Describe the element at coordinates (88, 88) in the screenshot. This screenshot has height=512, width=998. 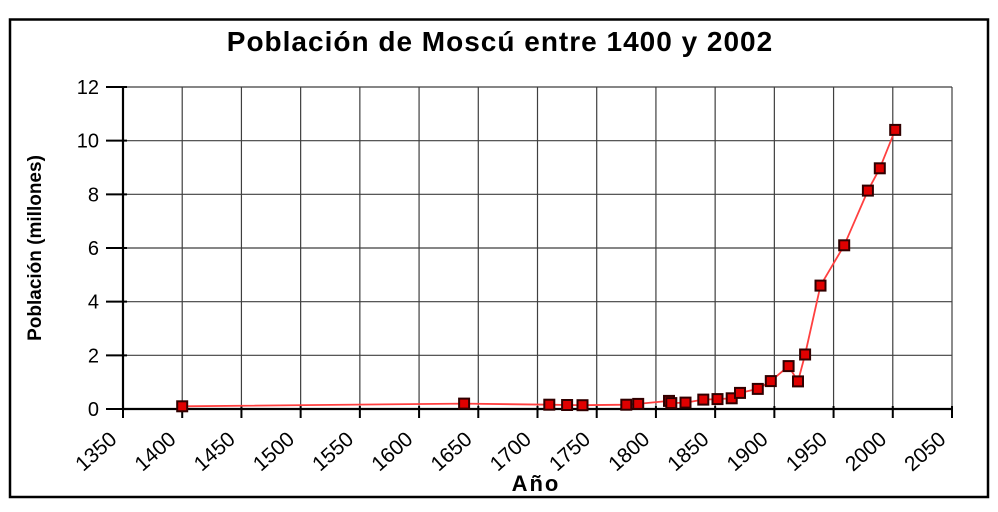
I see `y-tick-label: 12` at that location.